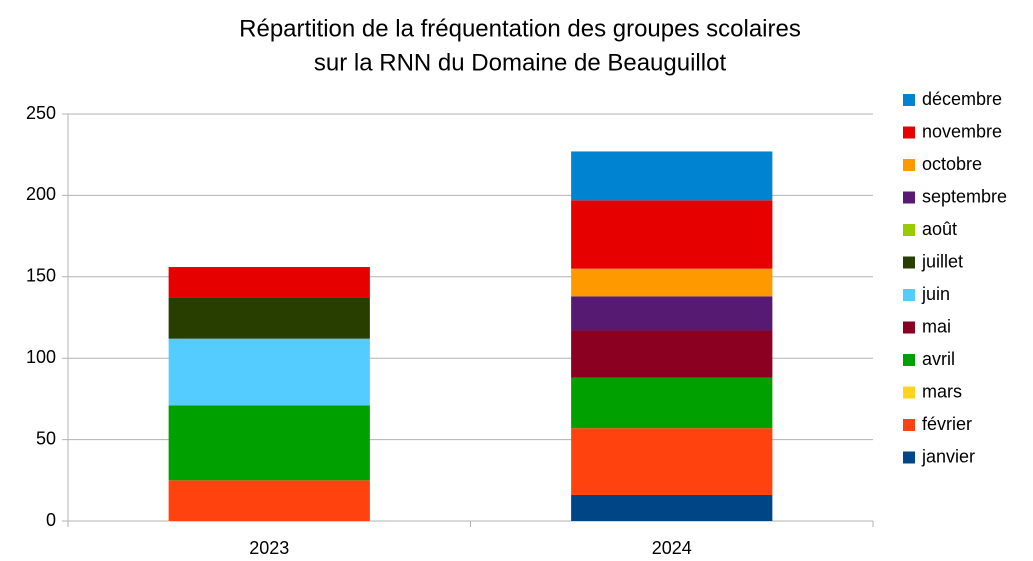 The width and height of the screenshot is (1033, 561). I want to click on legend-label: juillet, so click(942, 261).